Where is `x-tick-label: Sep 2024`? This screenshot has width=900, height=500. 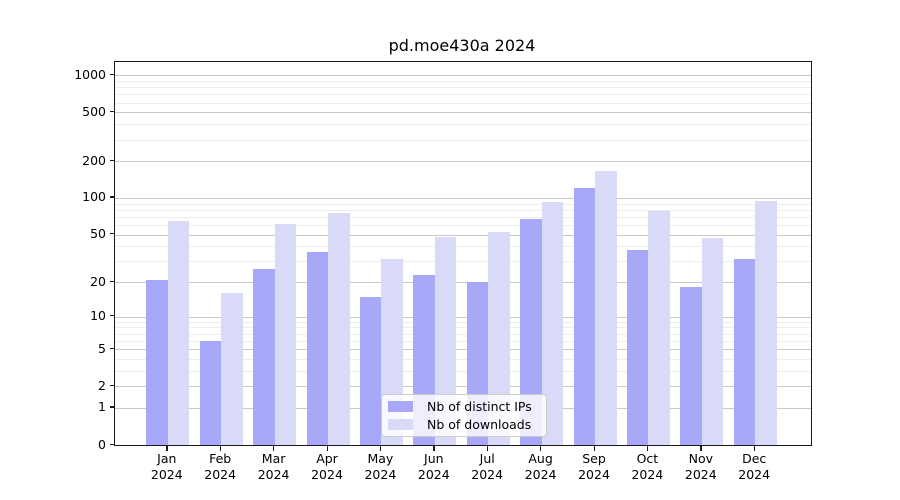 x-tick-label: Sep 2024 is located at coordinates (594, 467).